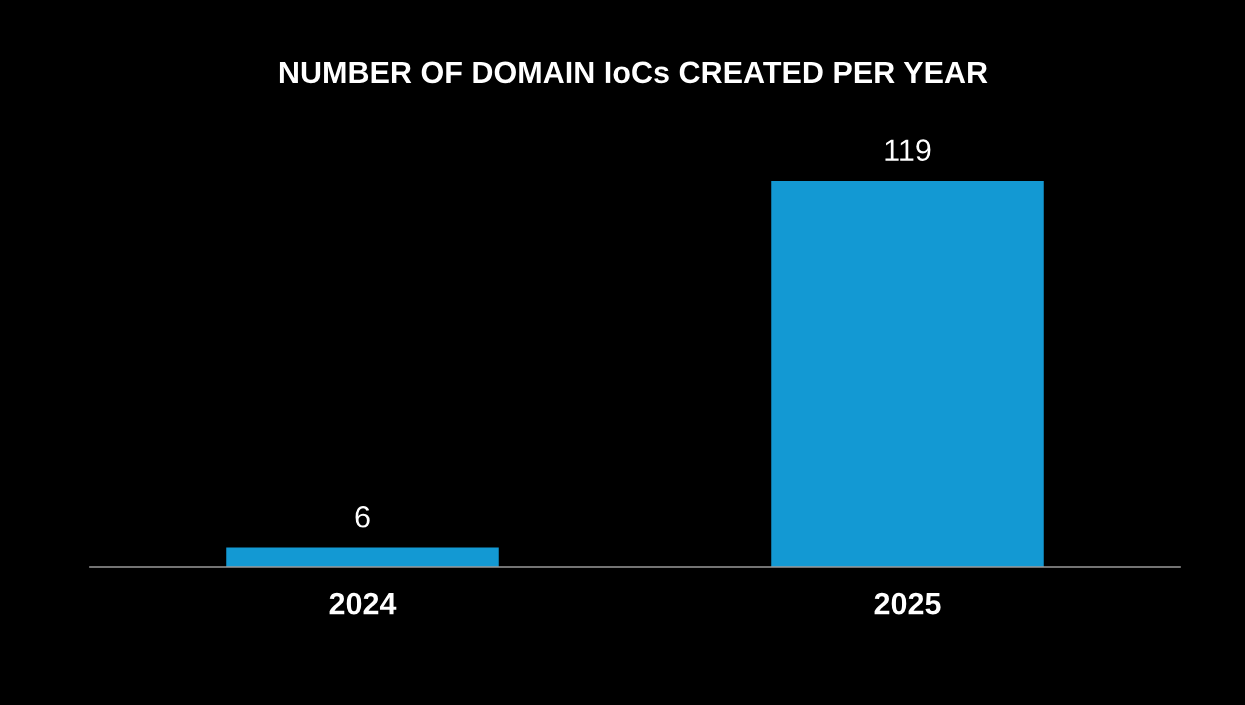 The width and height of the screenshot is (1245, 705). I want to click on data-label: 119, so click(908, 150).